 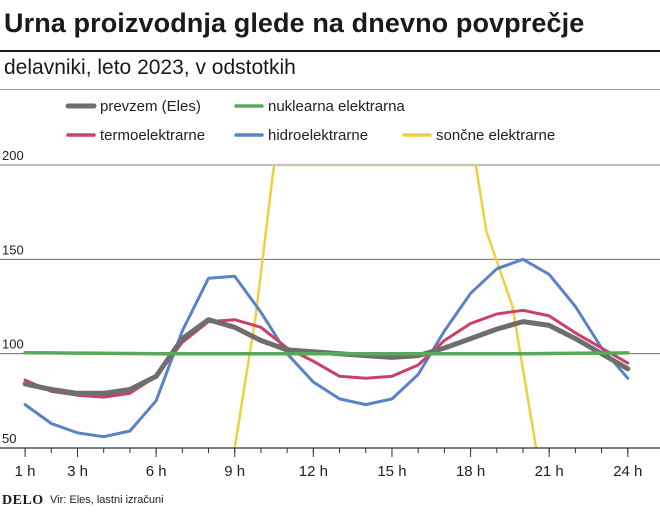 I want to click on y-tick-label: 100, so click(x=13, y=344).